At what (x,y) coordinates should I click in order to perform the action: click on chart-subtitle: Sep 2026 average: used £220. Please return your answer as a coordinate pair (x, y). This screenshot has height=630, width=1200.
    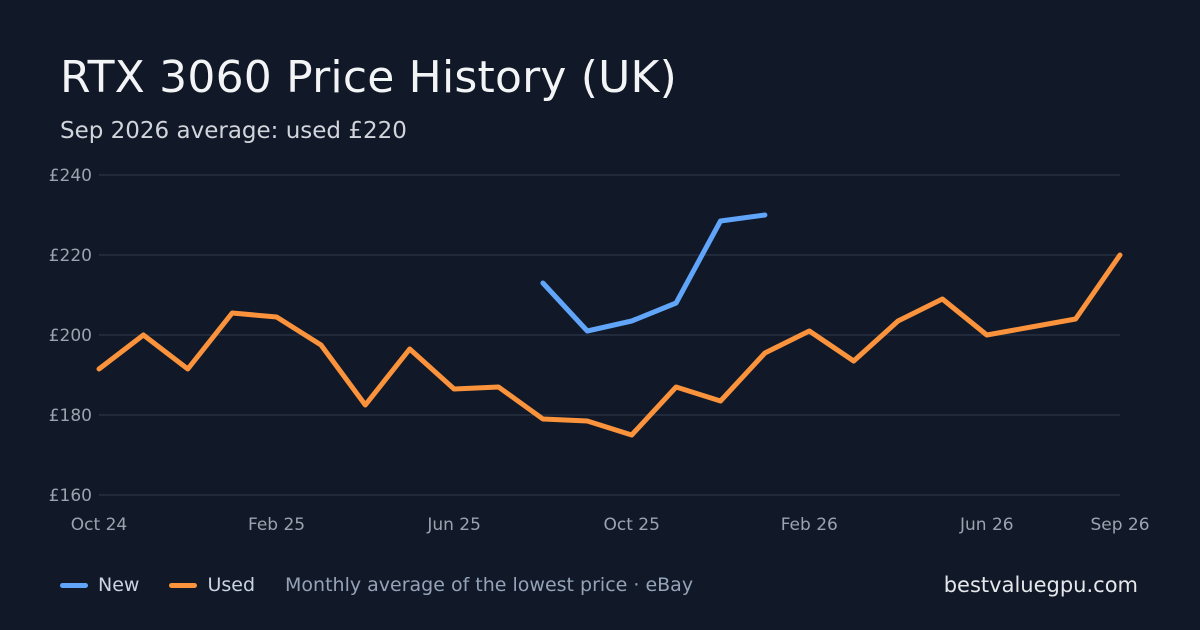
    Looking at the image, I should click on (233, 131).